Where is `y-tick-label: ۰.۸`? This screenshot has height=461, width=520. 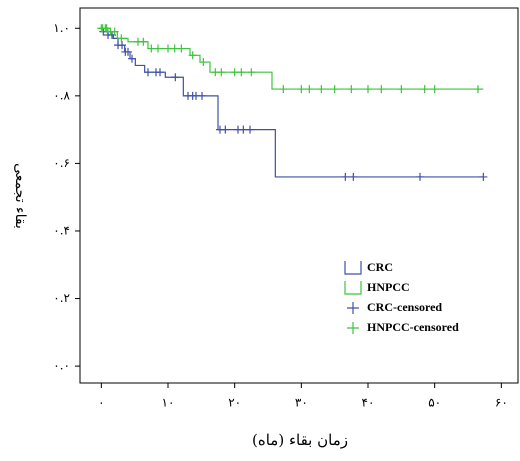
y-tick-label: ۰.۸ is located at coordinates (61, 95).